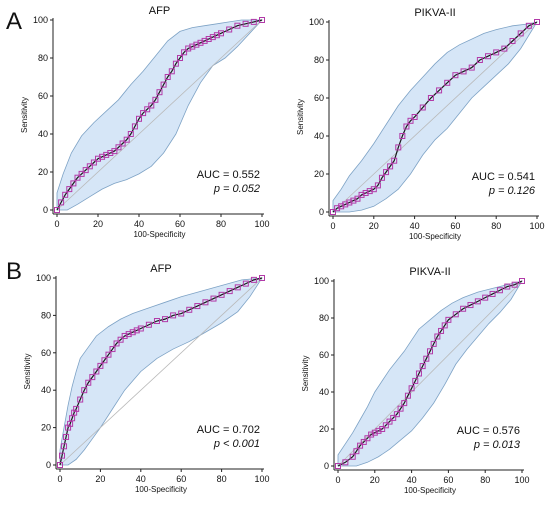  Describe the element at coordinates (512, 191) in the screenshot. I see `p-value-annotation: p = 0.126` at that location.